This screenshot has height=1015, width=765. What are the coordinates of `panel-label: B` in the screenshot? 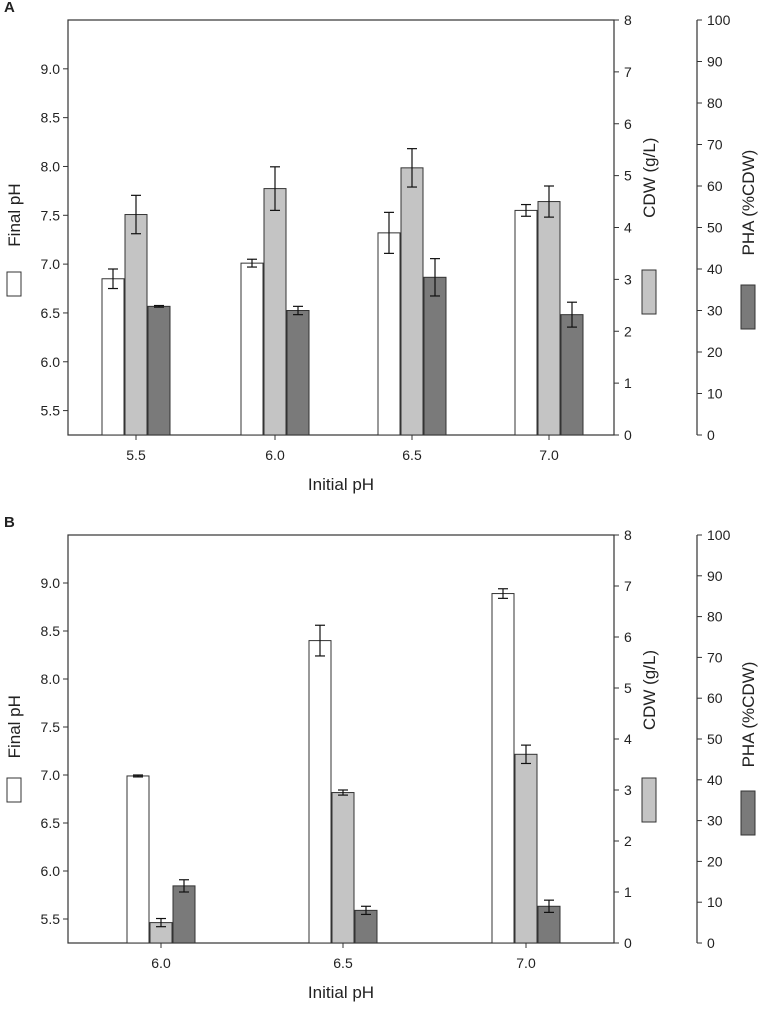 It's located at (9, 522).